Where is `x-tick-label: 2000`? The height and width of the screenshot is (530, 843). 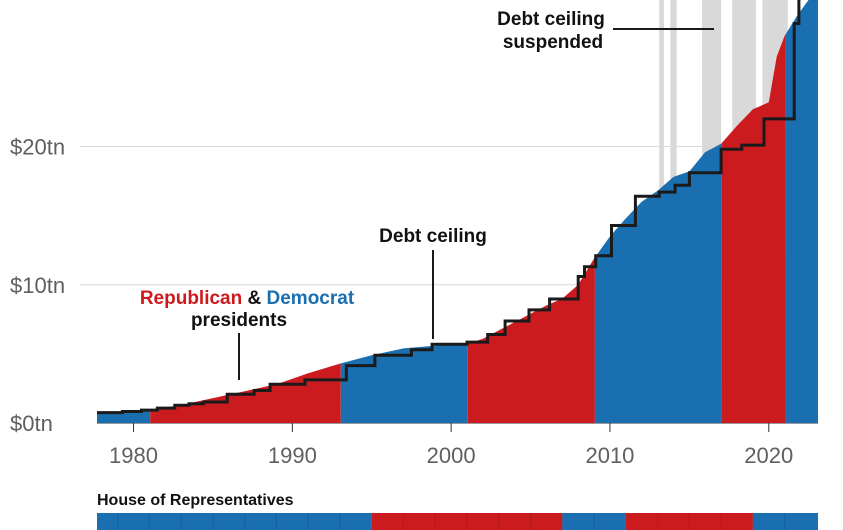 x-tick-label: 2000 is located at coordinates (451, 455).